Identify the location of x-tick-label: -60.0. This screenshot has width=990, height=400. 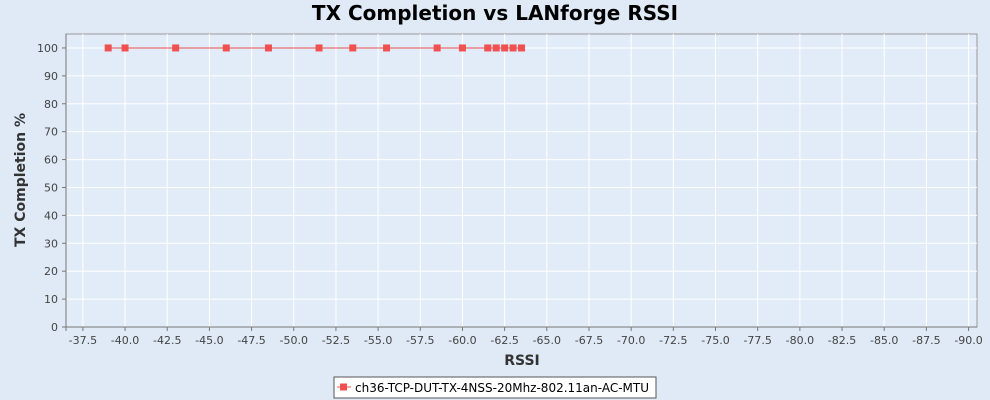
(462, 340).